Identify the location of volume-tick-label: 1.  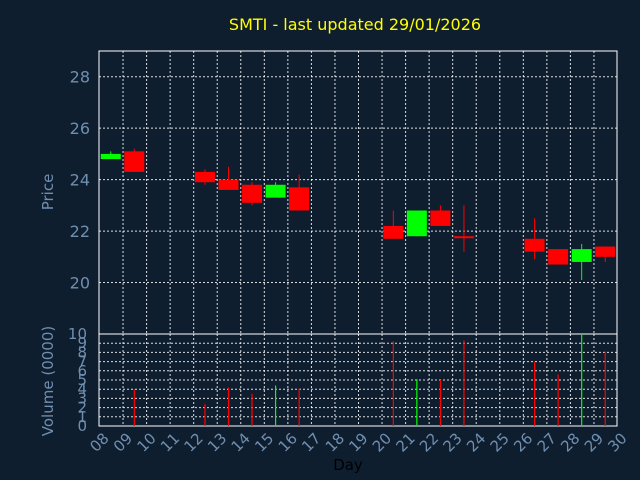
(82, 417).